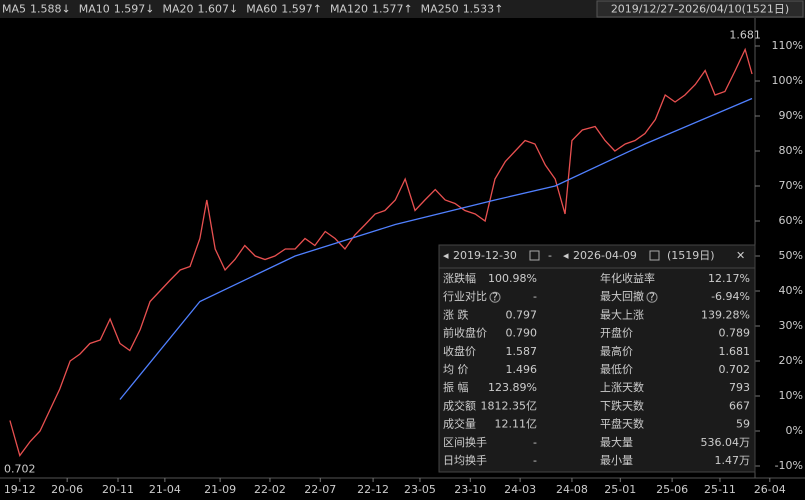 The width and height of the screenshot is (805, 500). What do you see at coordinates (220, 489) in the screenshot?
I see `x-tick-label: 21-09` at bounding box center [220, 489].